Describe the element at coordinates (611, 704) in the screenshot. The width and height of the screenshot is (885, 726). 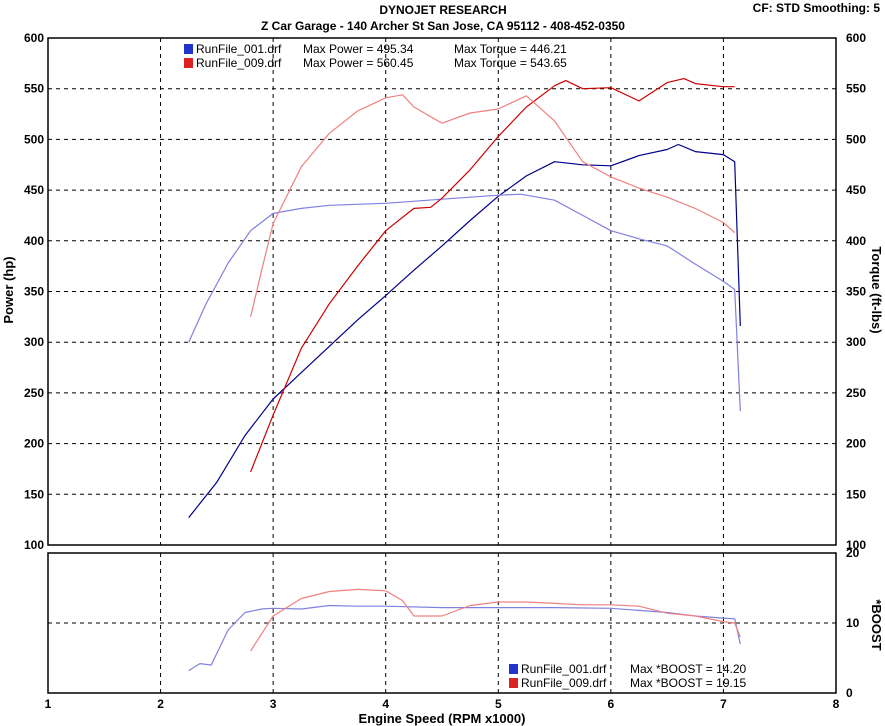
I see `x-tick-label: 6` at that location.